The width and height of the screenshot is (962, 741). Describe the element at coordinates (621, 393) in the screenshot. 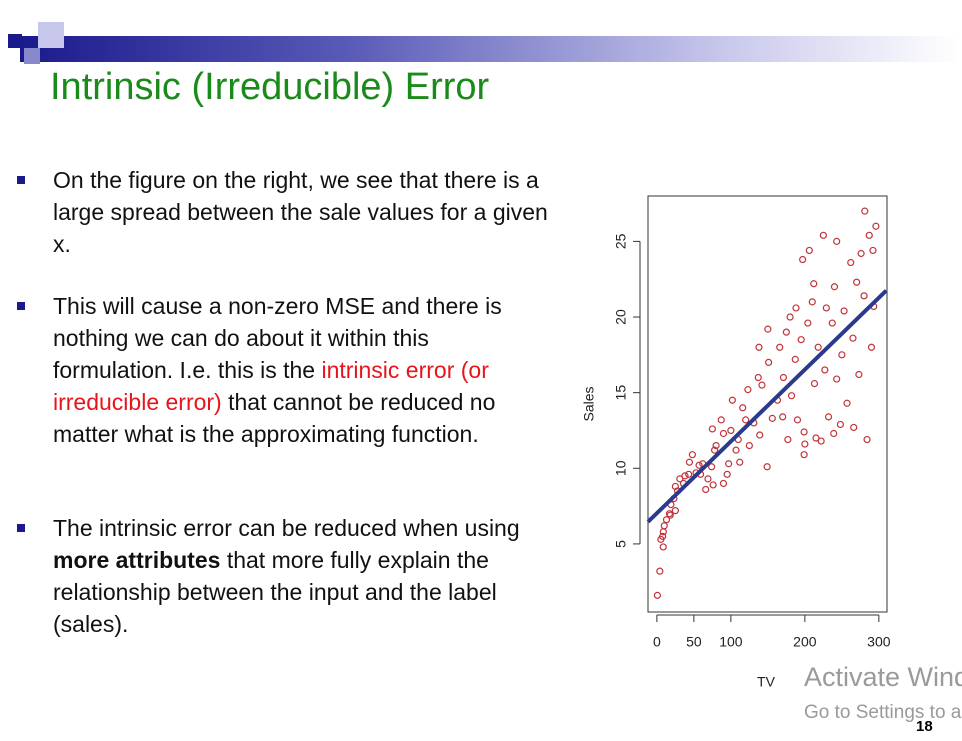

I see `y-tick-label: 15` at that location.